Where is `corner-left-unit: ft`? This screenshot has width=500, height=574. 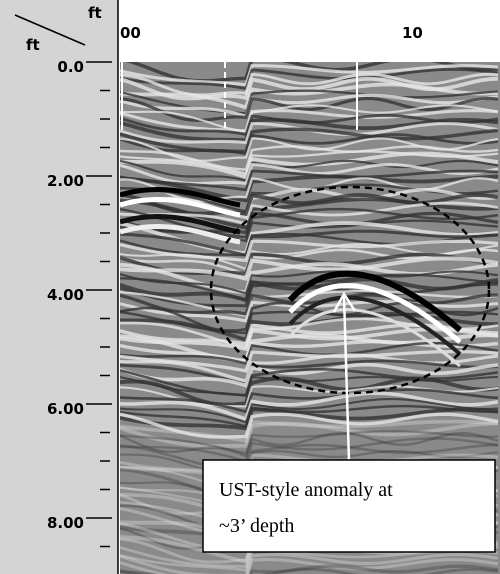 corner-left-unit: ft is located at coordinates (33, 45).